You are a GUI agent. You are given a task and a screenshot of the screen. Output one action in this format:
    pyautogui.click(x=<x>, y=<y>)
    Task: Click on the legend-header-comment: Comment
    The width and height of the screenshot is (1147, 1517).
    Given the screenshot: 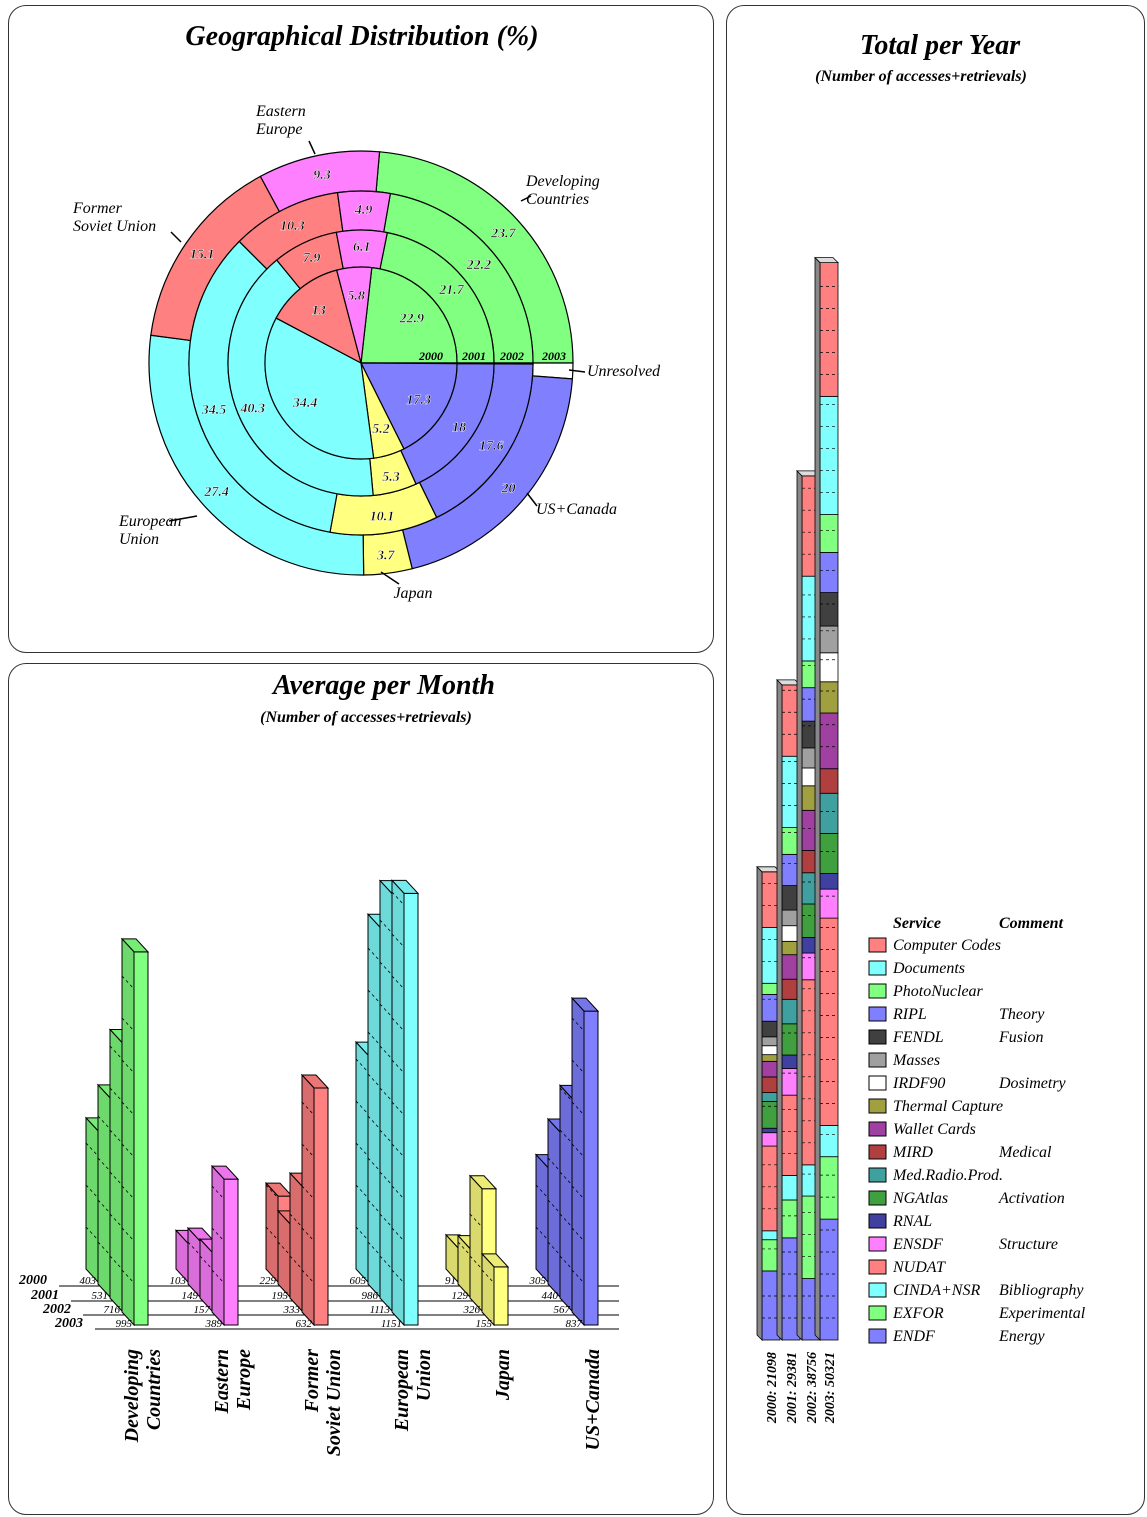 What is the action you would take?
    pyautogui.click(x=1031, y=923)
    